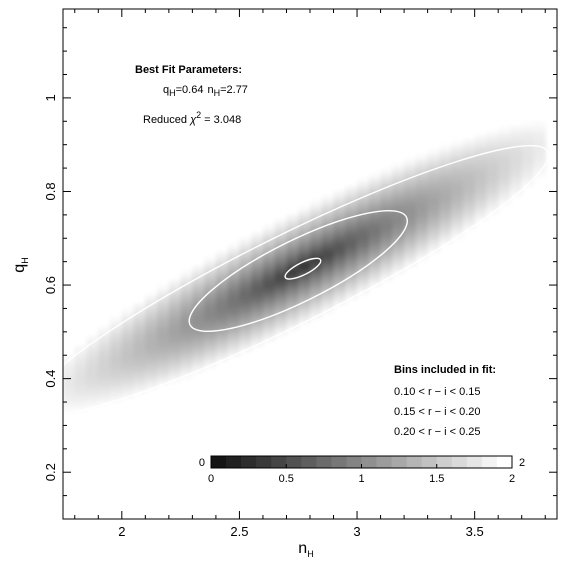  I want to click on colorbar-max-label: 2, so click(522, 463).